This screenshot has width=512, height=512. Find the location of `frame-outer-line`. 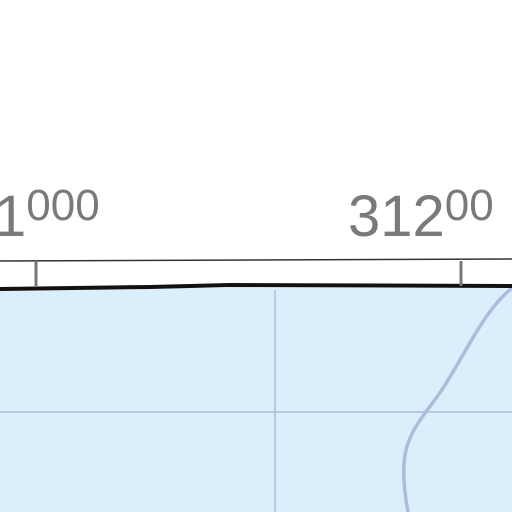

frame-outer-line is located at coordinates (256, 260).